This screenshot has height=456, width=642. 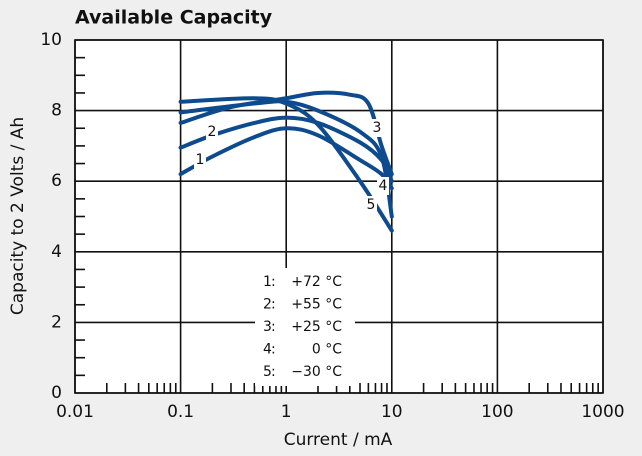 I want to click on y-tick-label: 0, so click(x=56, y=393).